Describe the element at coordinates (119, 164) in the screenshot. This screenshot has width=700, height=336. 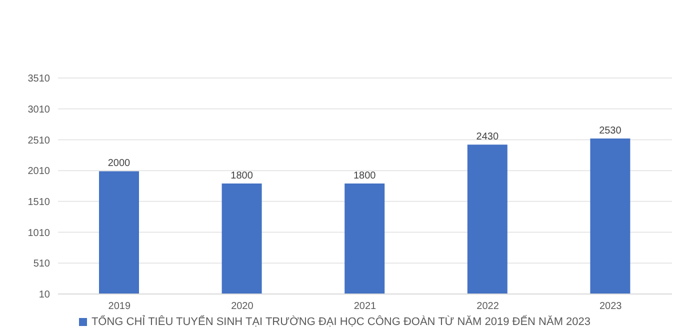
I see `data-label: 2000` at that location.